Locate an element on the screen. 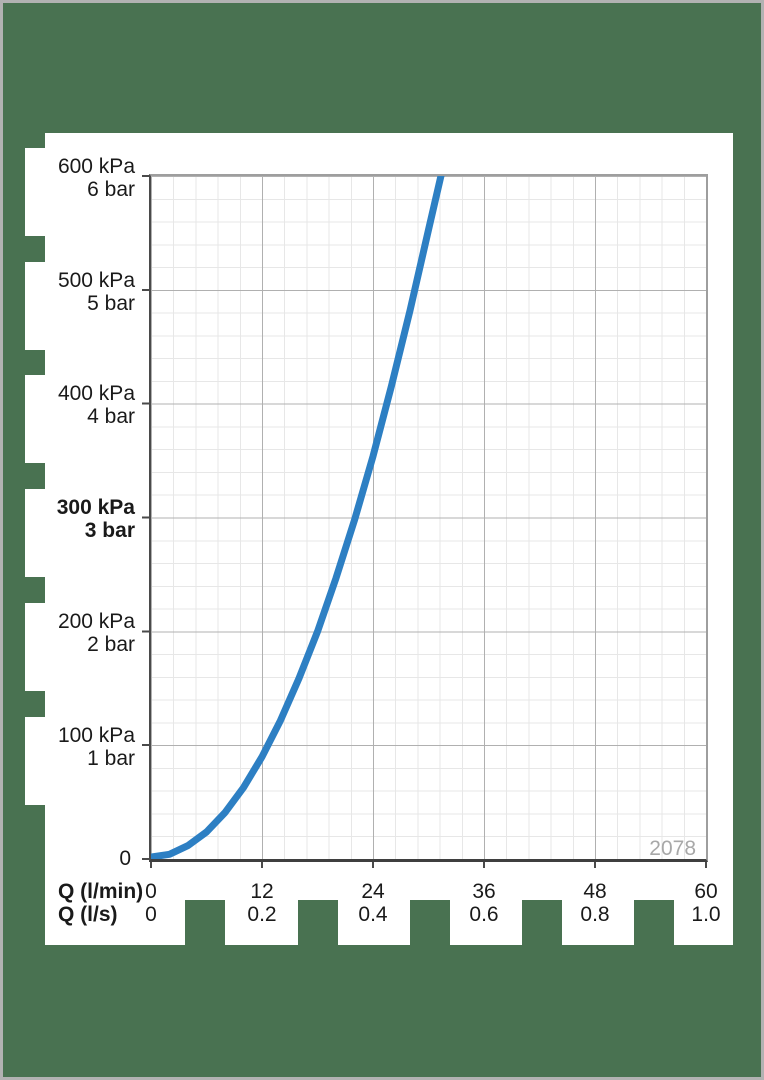 This screenshot has height=1080, width=764. x-axis-tick-12: 12 0.2 is located at coordinates (262, 903).